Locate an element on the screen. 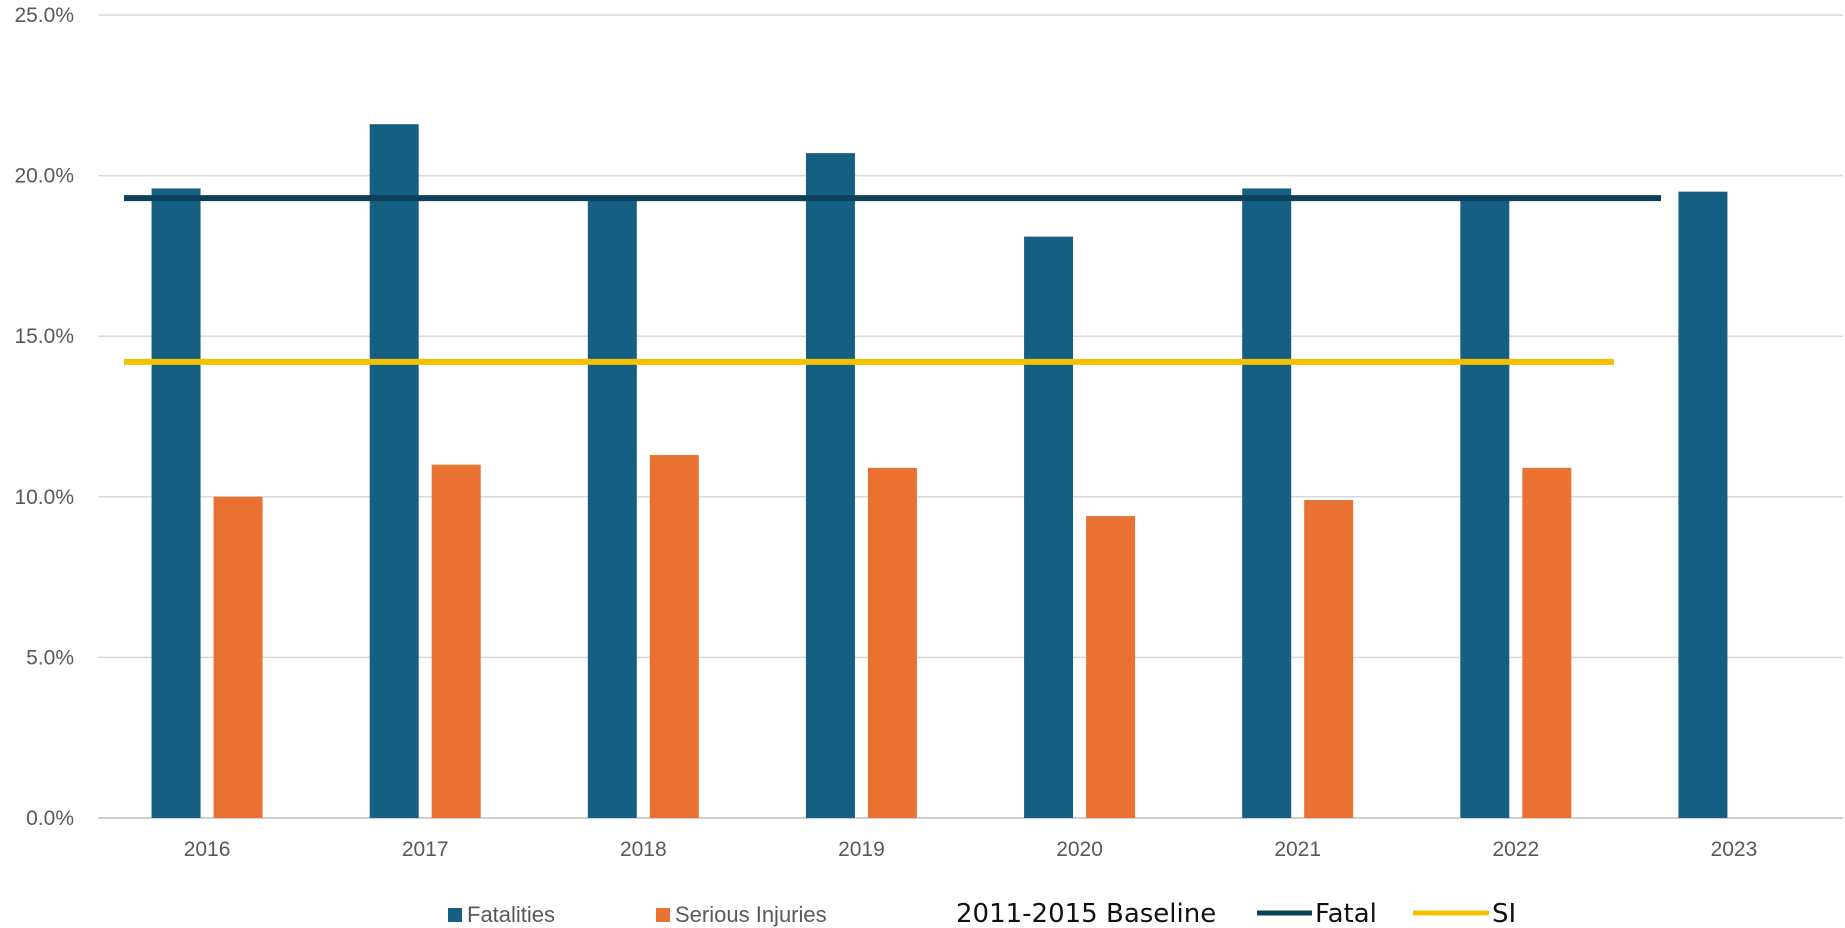  legend-label-fatalities: Fatalities is located at coordinates (511, 914).